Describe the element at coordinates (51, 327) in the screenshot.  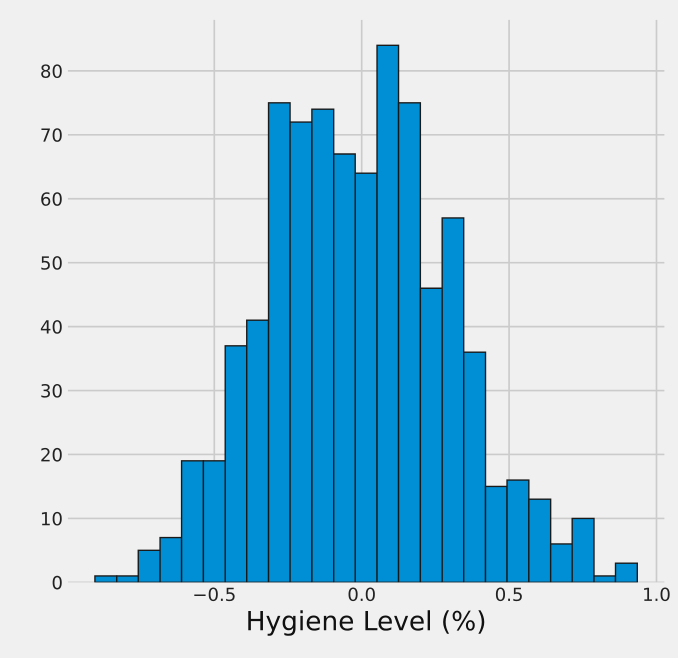
I see `y-tick-label: 40` at that location.